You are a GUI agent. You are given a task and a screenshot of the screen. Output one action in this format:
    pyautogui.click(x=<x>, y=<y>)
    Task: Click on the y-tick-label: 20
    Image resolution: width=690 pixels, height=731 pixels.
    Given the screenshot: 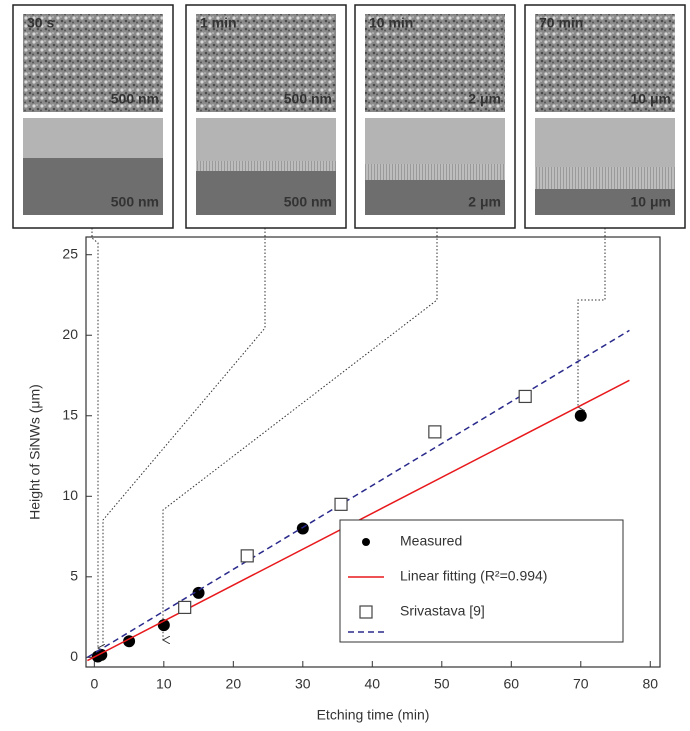 What is the action you would take?
    pyautogui.click(x=70, y=334)
    